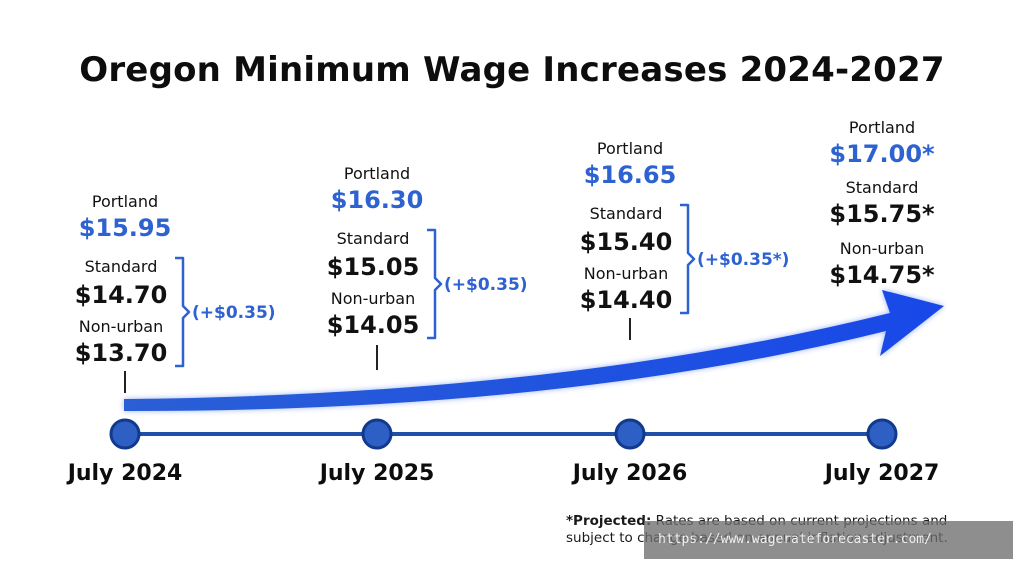  I want to click on standard-value: $15.40, so click(626, 242).